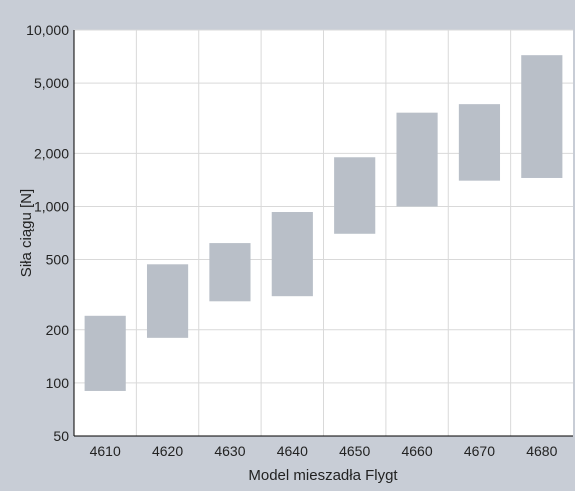 Image resolution: width=575 pixels, height=491 pixels. What do you see at coordinates (323, 475) in the screenshot?
I see `x-axis-label: Model mieszadła Flygt` at bounding box center [323, 475].